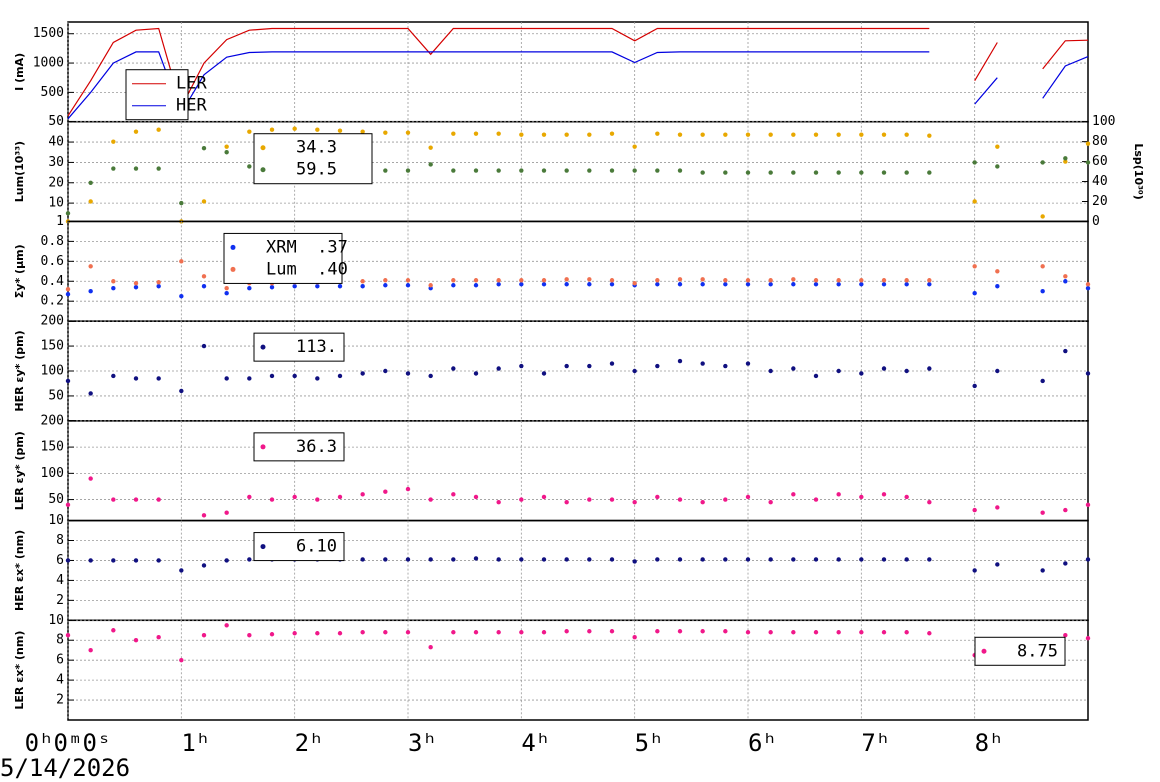 The height and width of the screenshot is (782, 1160). What do you see at coordinates (195, 743) in the screenshot?
I see `x-tick-label: 1ʰ` at bounding box center [195, 743].